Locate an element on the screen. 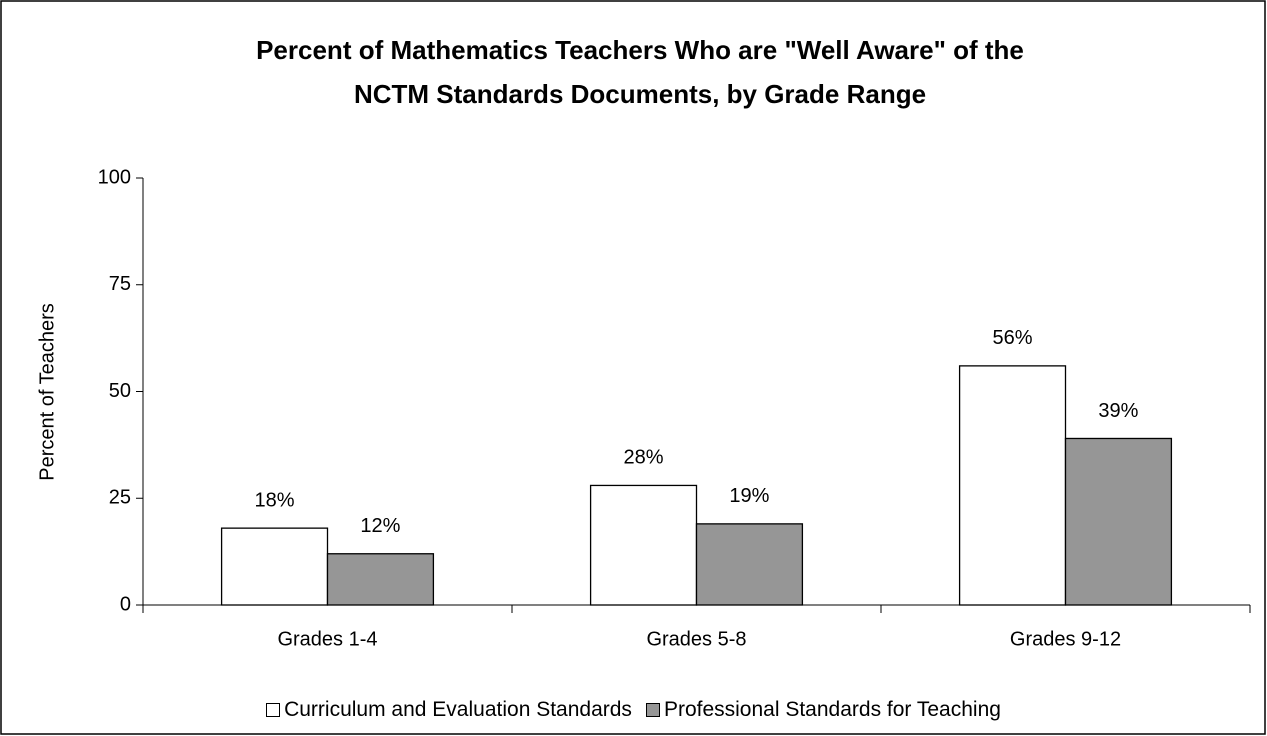  data-label: 18% is located at coordinates (275, 500).